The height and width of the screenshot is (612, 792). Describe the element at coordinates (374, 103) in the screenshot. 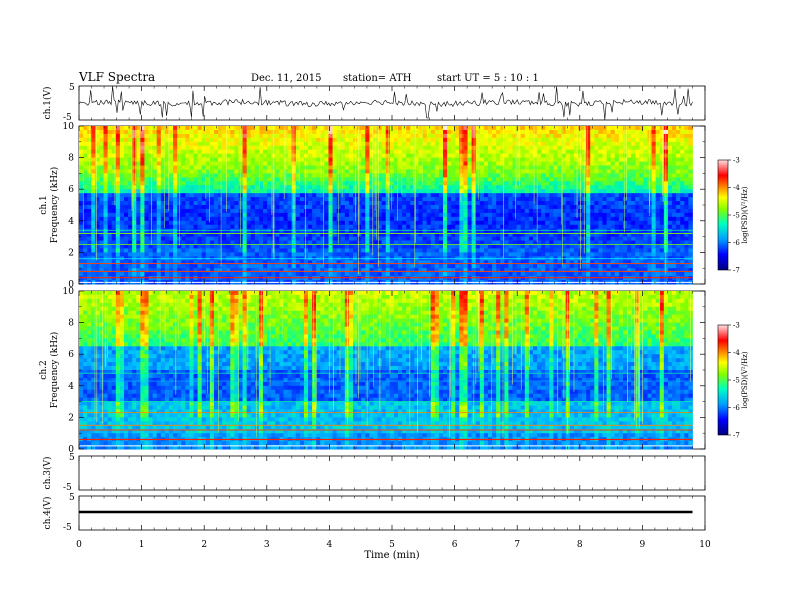

I see `ch1-waveform-panel: 5 -5 ch.1(V)` at that location.